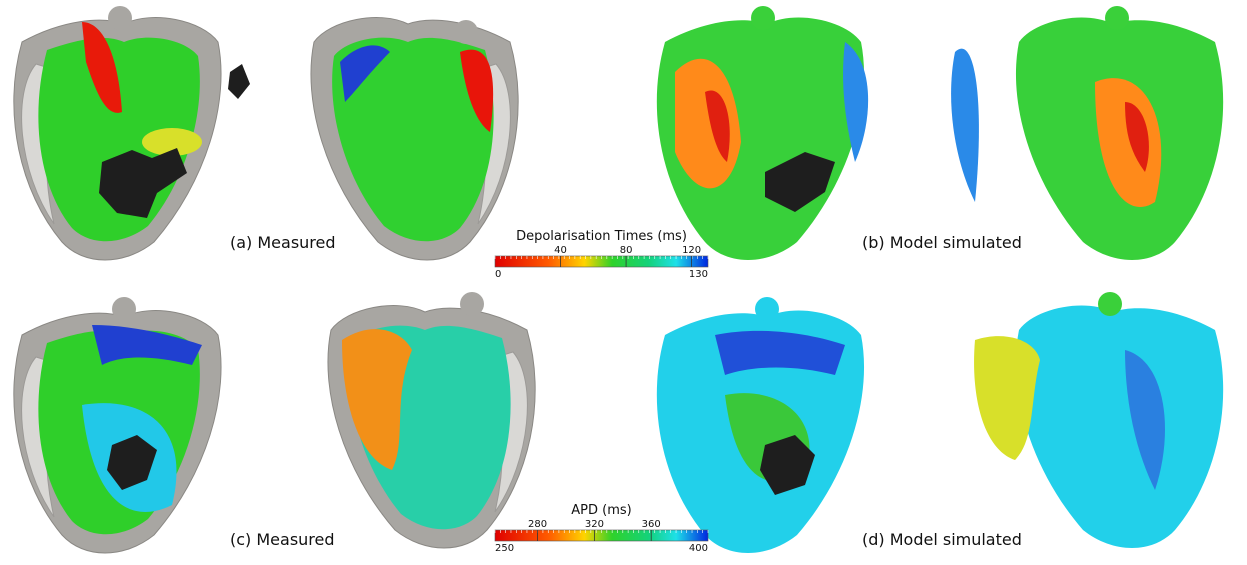 The height and width of the screenshot is (565, 1247). What do you see at coordinates (601, 510) in the screenshot?
I see `colorbar-title: APD (ms)` at bounding box center [601, 510].